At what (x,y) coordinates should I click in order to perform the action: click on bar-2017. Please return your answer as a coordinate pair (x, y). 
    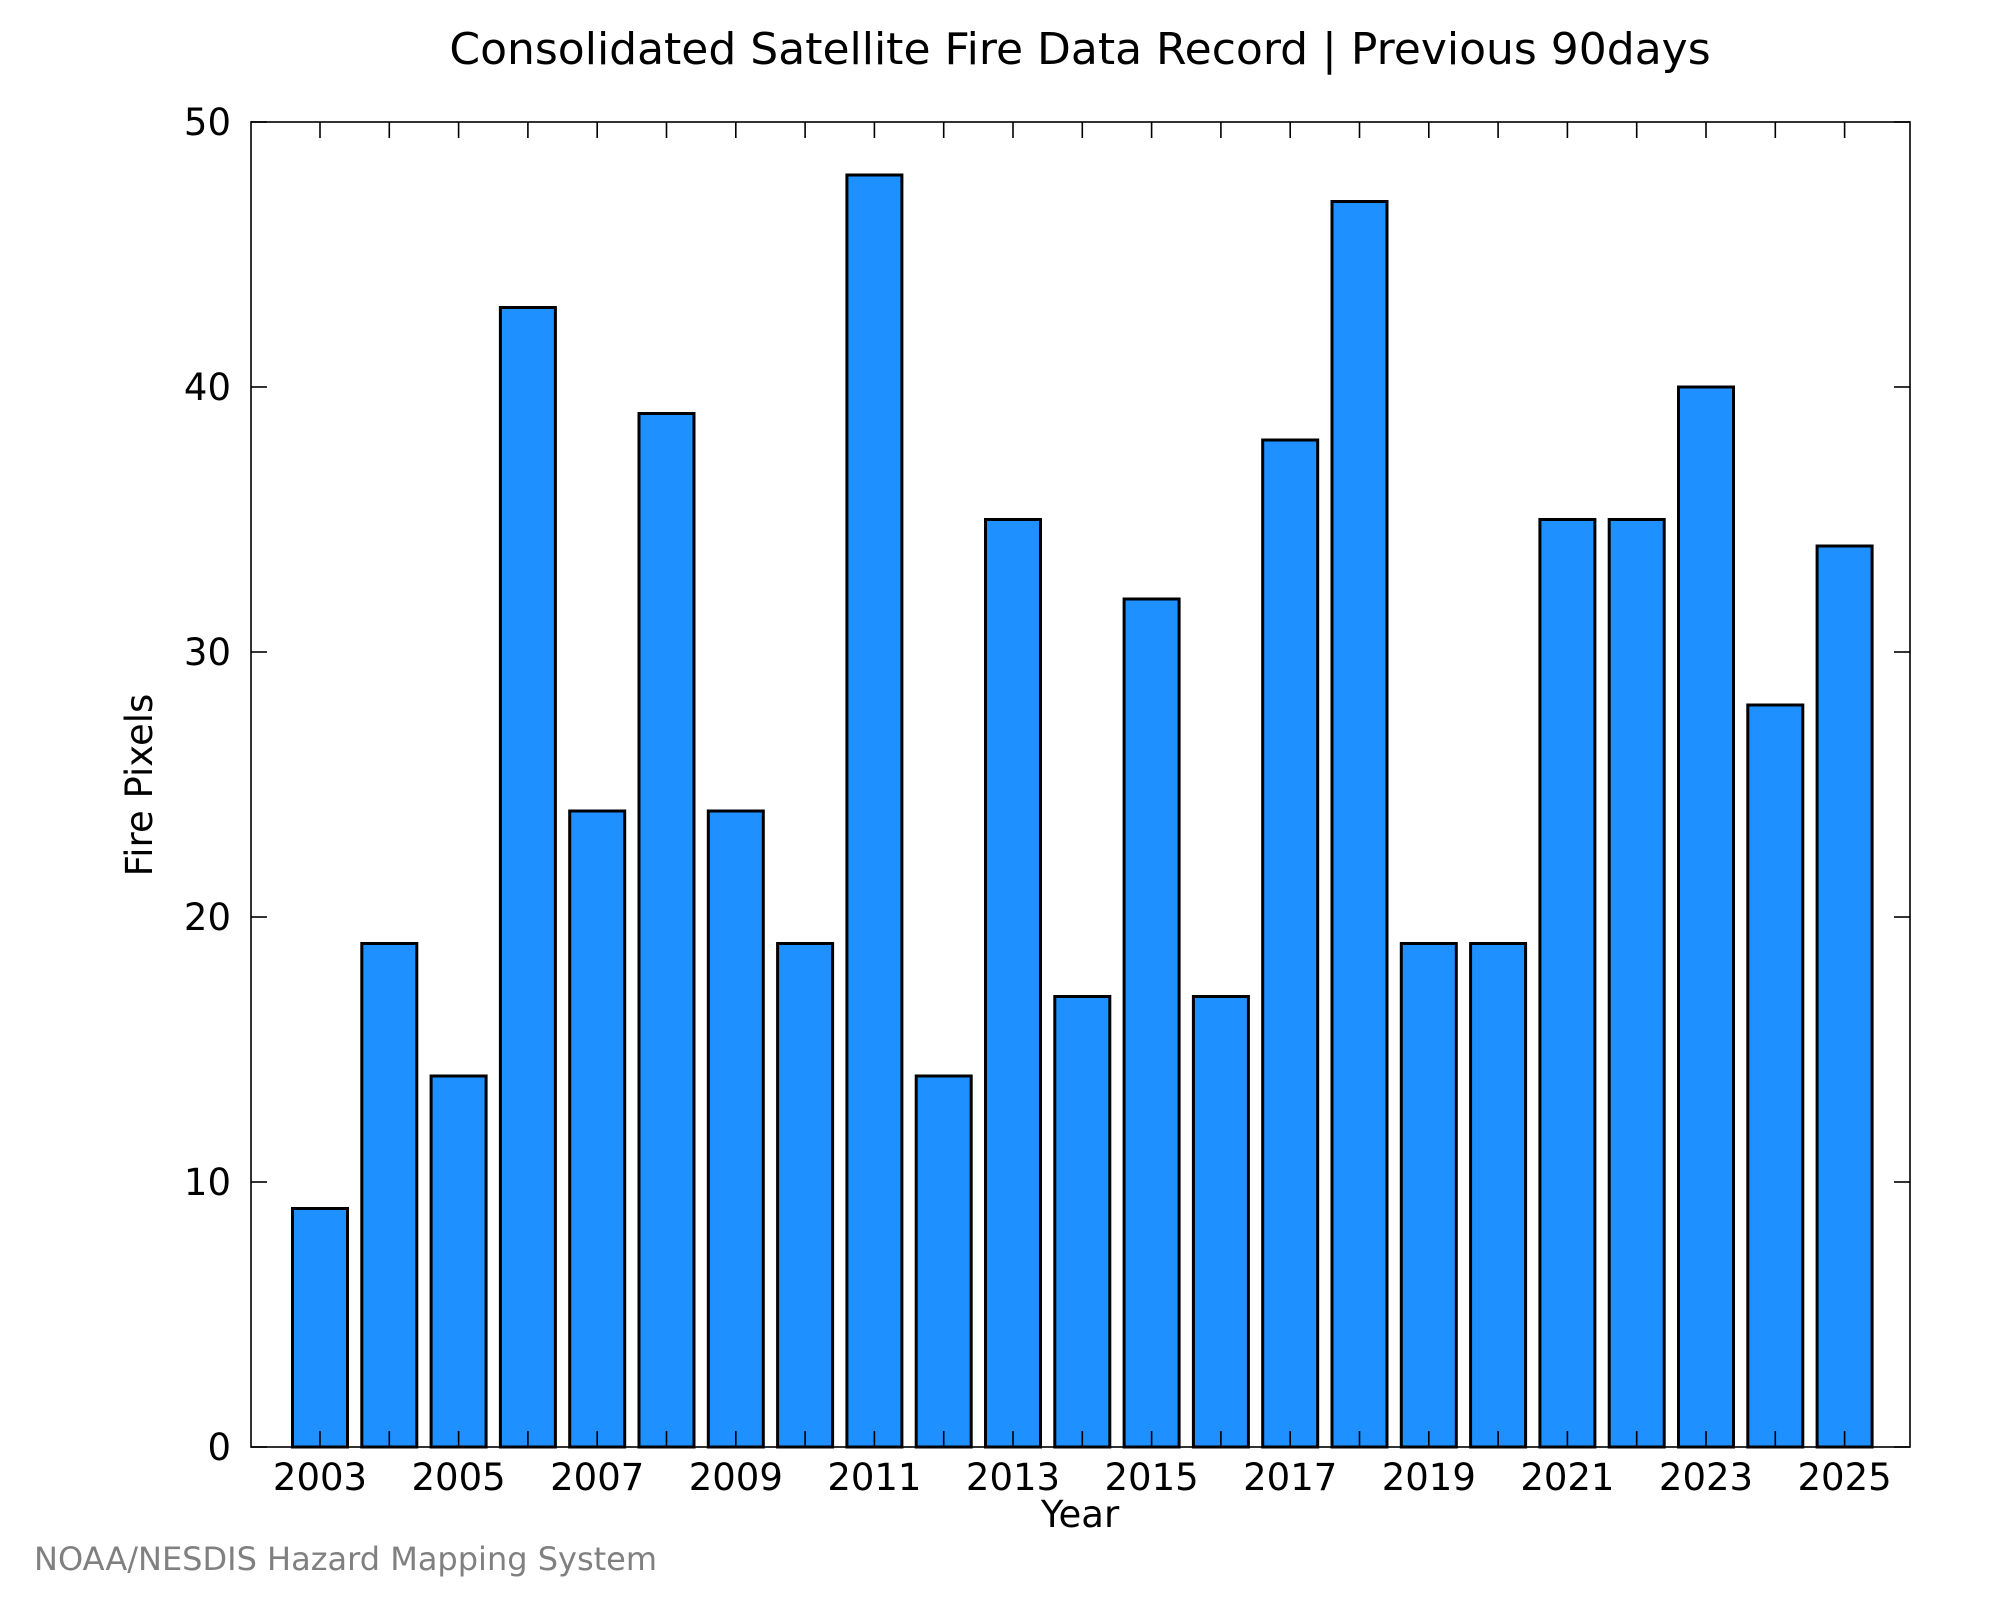
    Looking at the image, I should click on (1290, 943).